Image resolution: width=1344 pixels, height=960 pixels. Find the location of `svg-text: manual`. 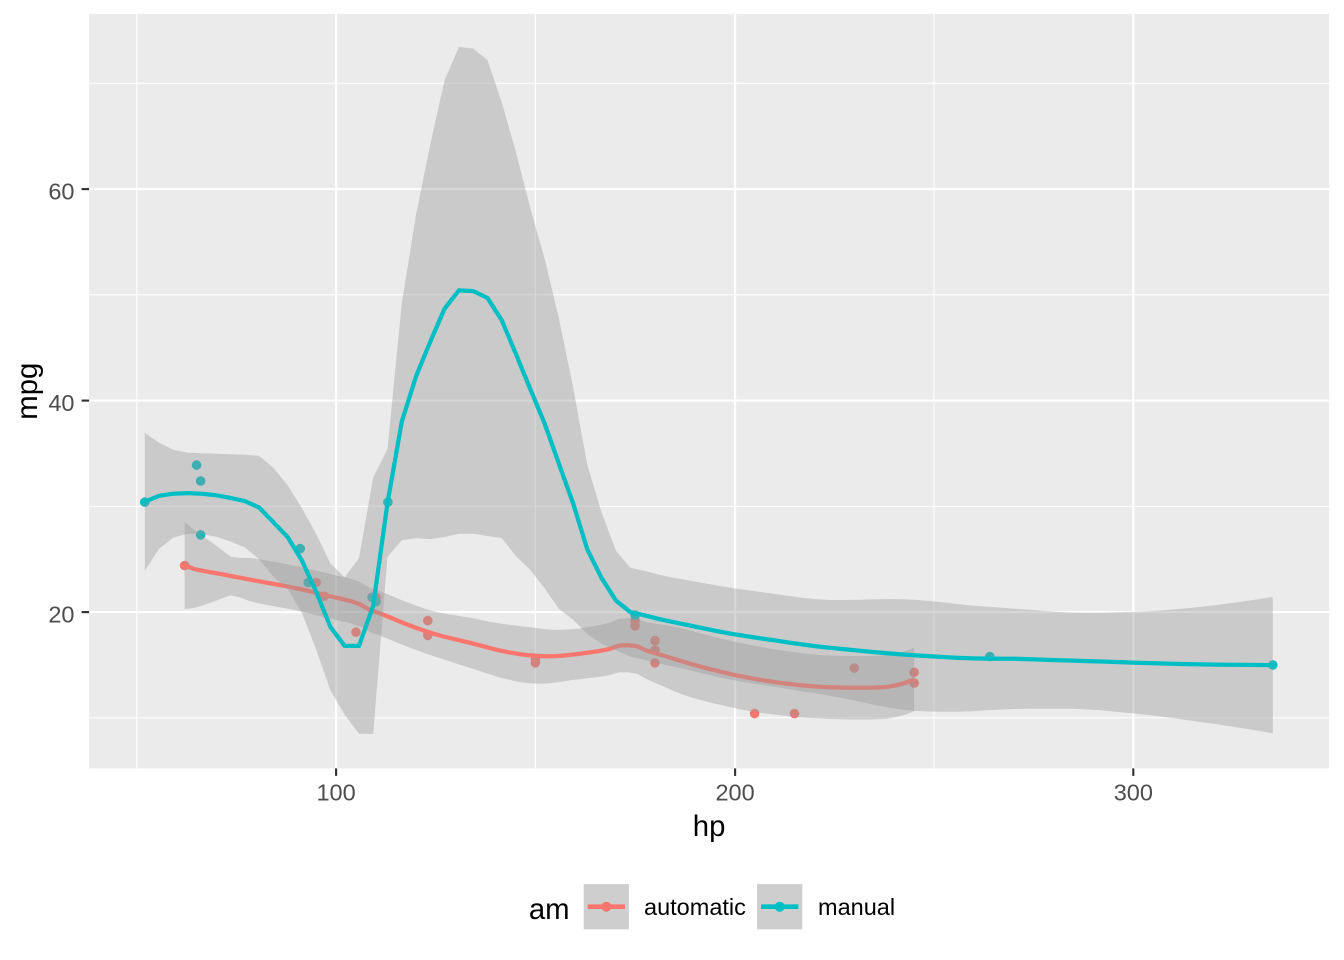

svg-text: manual is located at coordinates (856, 907).